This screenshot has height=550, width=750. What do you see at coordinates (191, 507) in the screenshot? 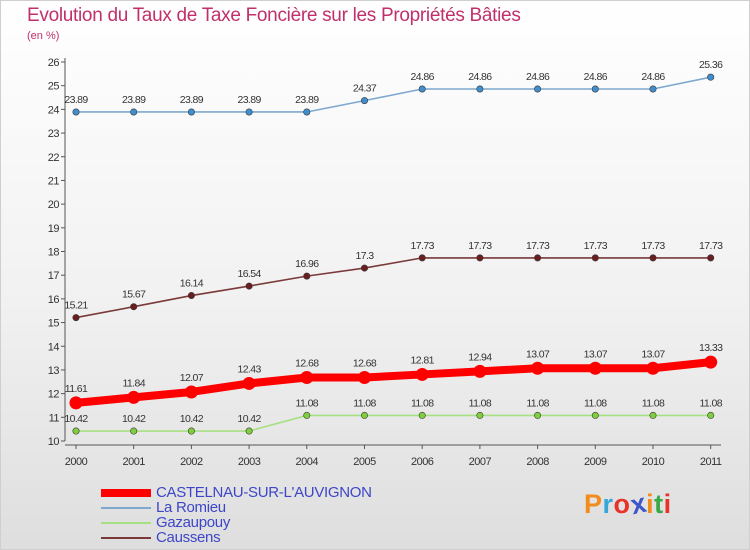
I see `legend-label-la-romieu: La Romieu` at bounding box center [191, 507].